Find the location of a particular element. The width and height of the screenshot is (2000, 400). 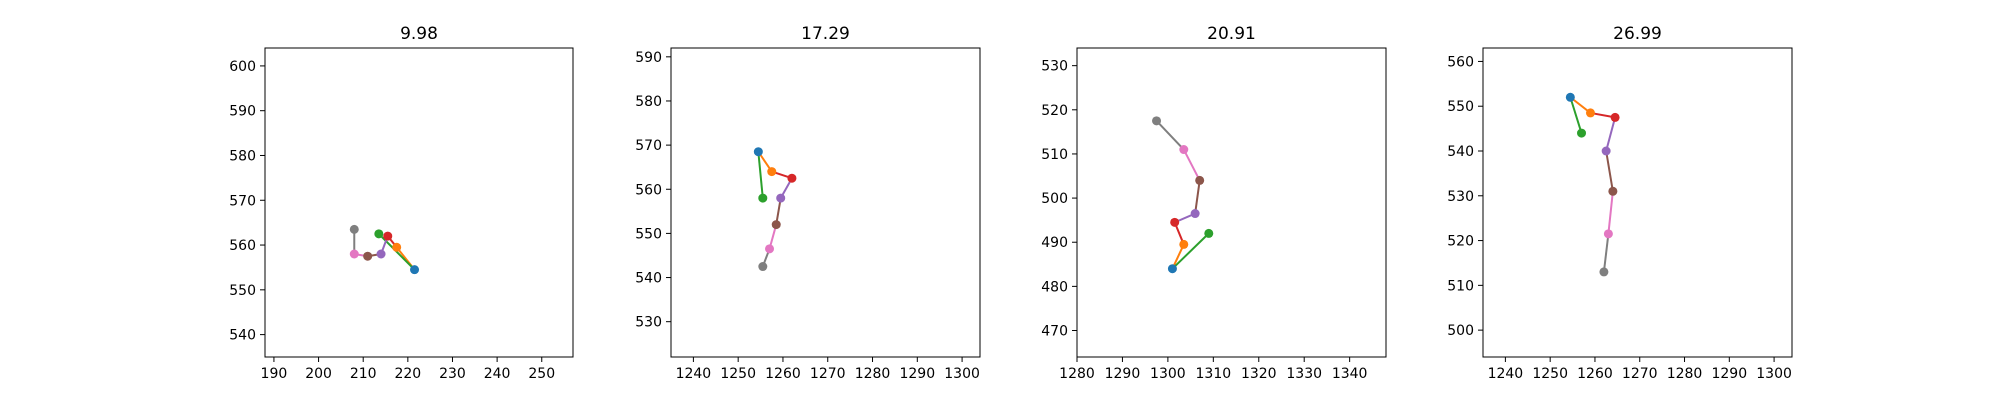

x-tick-label: 200 is located at coordinates (318, 374).